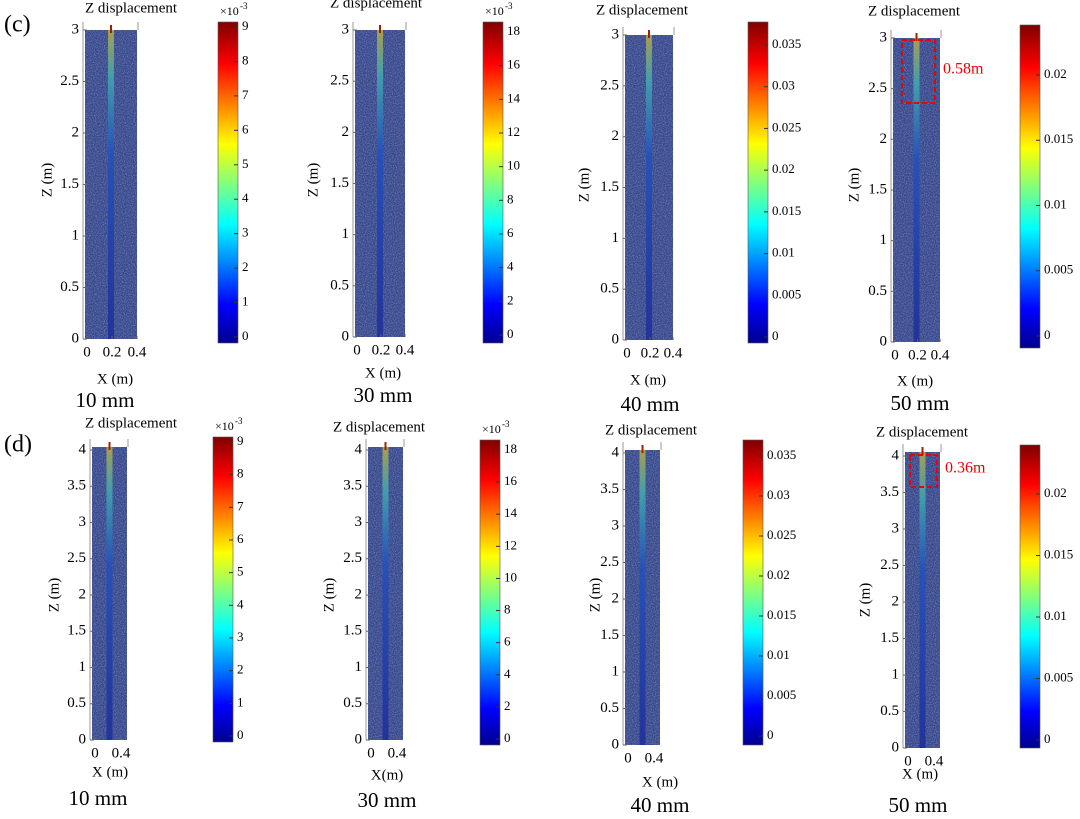  I want to click on row-label: (c), so click(17, 25).